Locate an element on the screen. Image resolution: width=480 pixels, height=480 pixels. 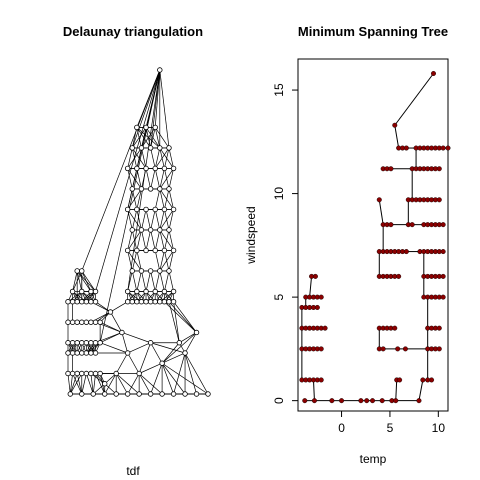
y-tick-label: 0 is located at coordinates (279, 400).